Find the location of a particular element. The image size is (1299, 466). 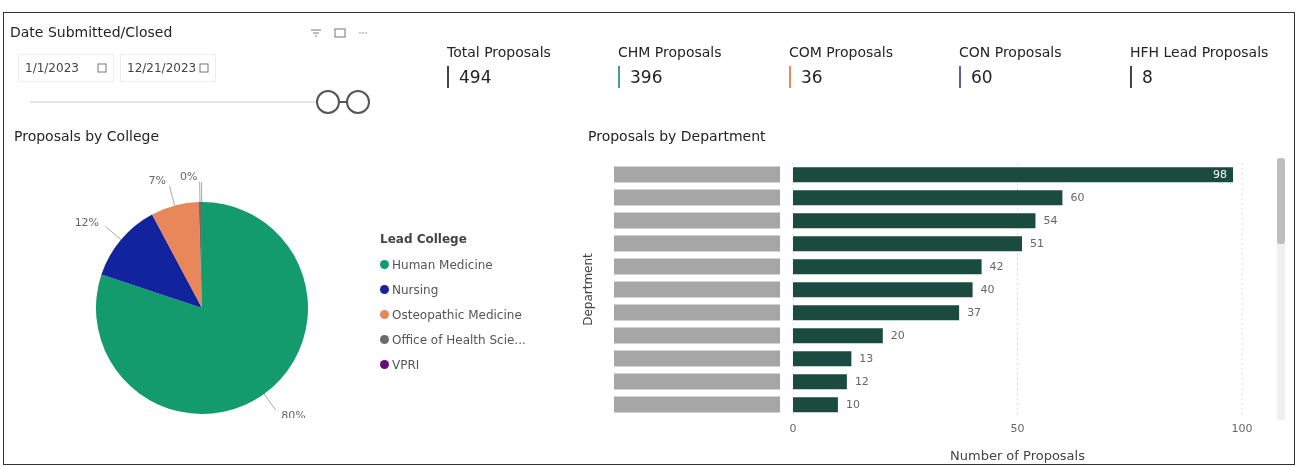

data-label: 20 is located at coordinates (897, 336).